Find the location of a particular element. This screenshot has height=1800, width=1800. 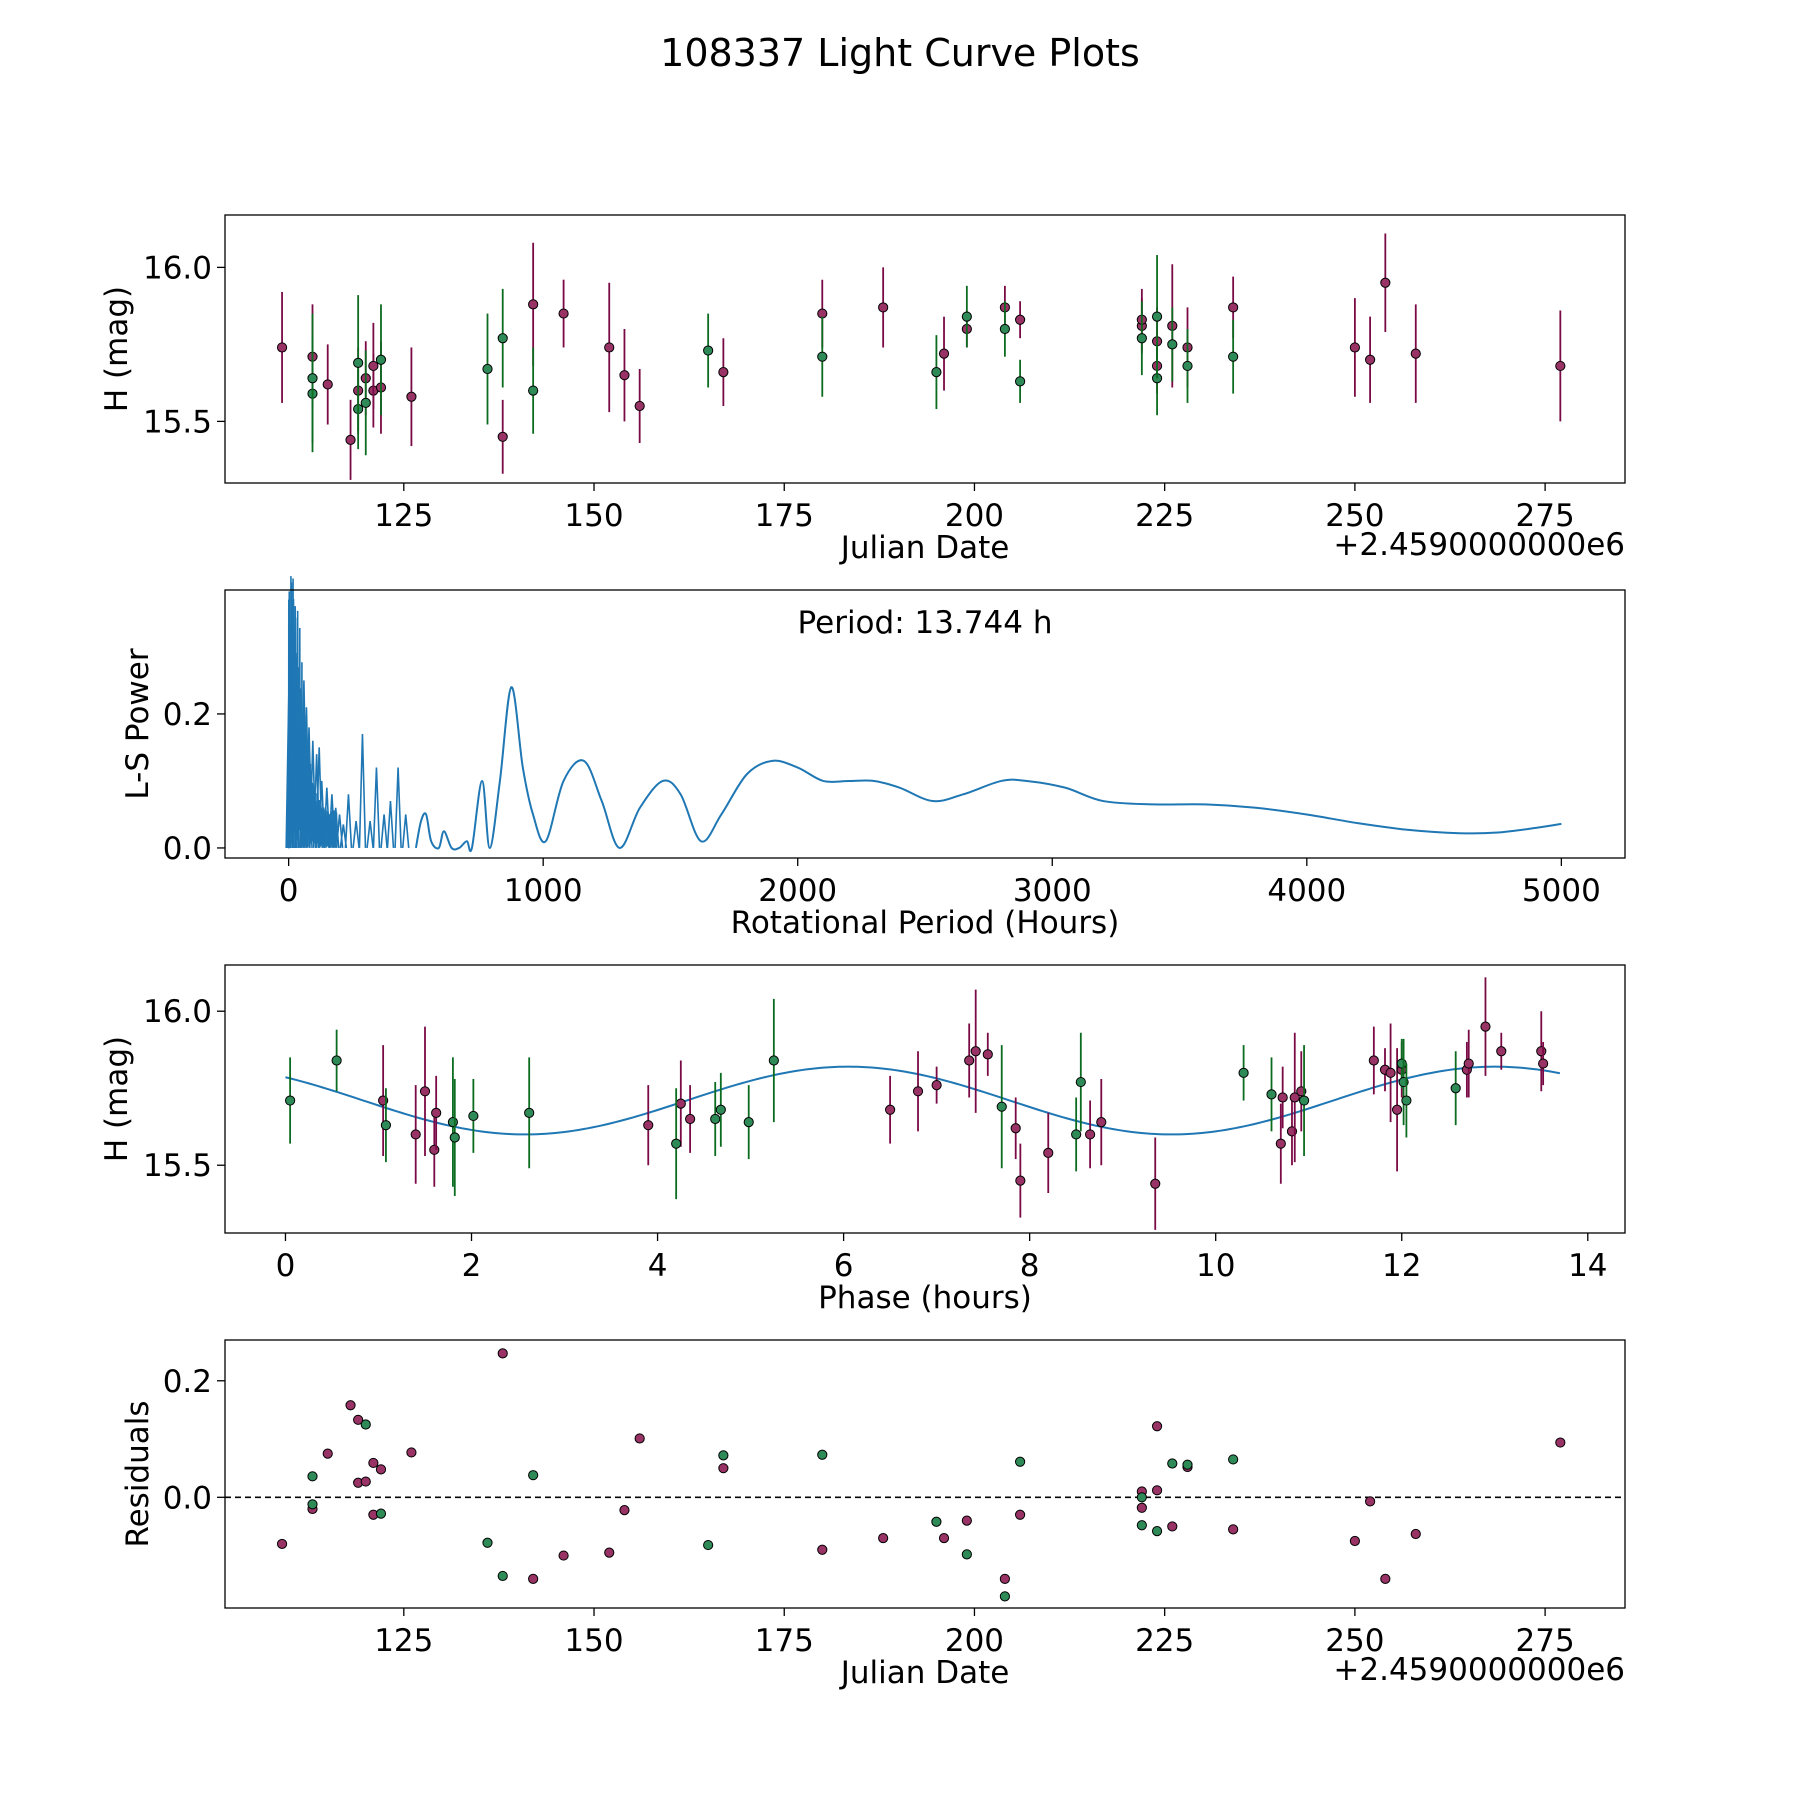

phased-ytick-label: 16.0 is located at coordinates (177, 1012).